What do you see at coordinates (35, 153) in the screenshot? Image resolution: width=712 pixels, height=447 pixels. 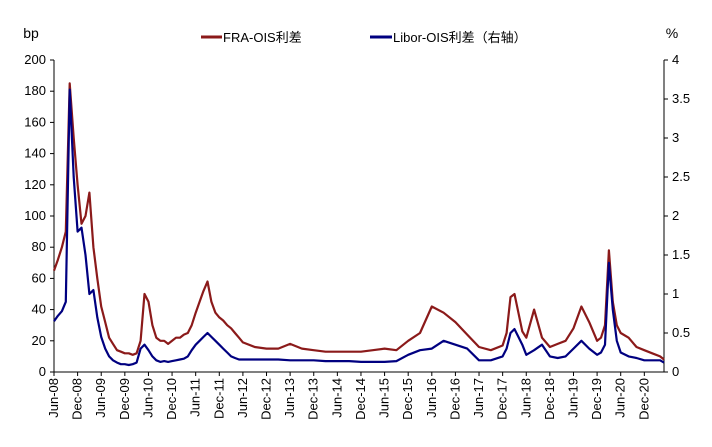 I see `left-tick-label: 140` at bounding box center [35, 153].